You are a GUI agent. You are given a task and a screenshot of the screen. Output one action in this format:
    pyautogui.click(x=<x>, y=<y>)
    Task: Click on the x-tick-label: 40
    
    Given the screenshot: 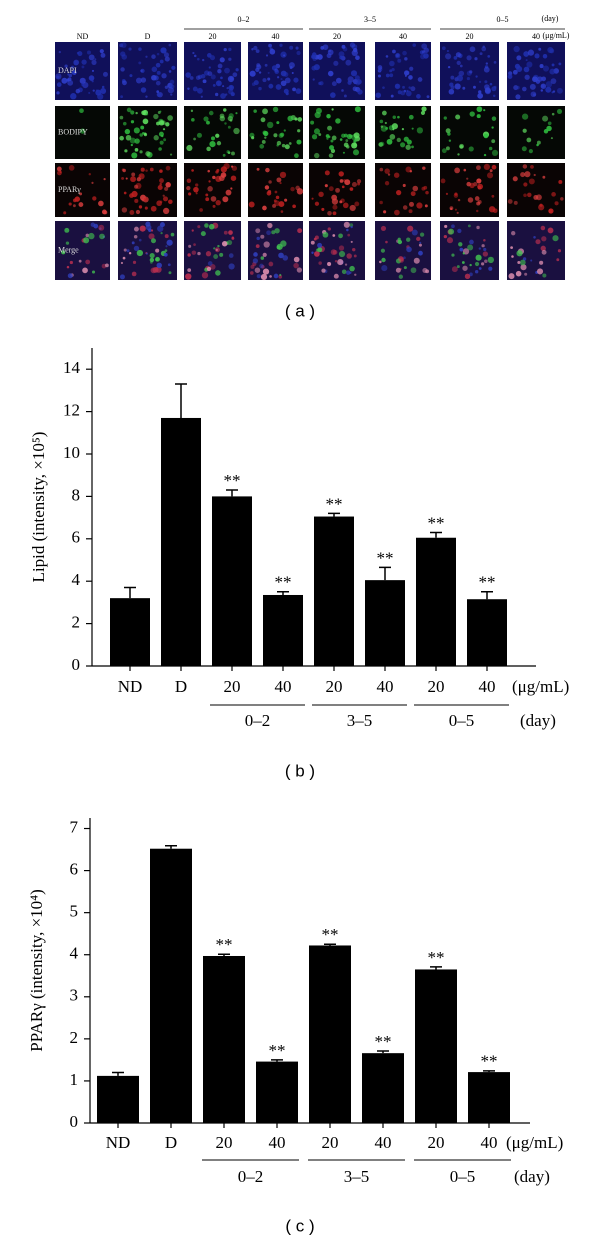 What is the action you would take?
    pyautogui.click(x=383, y=1142)
    